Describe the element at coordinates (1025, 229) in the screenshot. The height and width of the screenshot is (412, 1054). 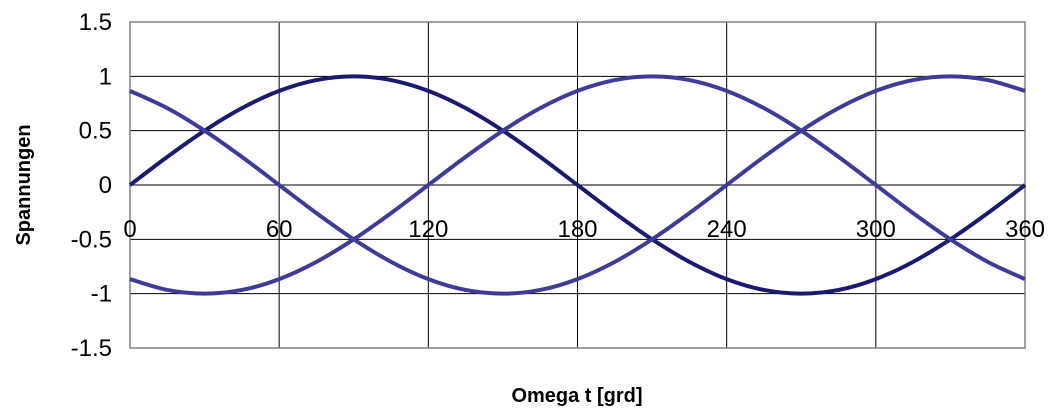
I see `x-tick-label: 360` at that location.